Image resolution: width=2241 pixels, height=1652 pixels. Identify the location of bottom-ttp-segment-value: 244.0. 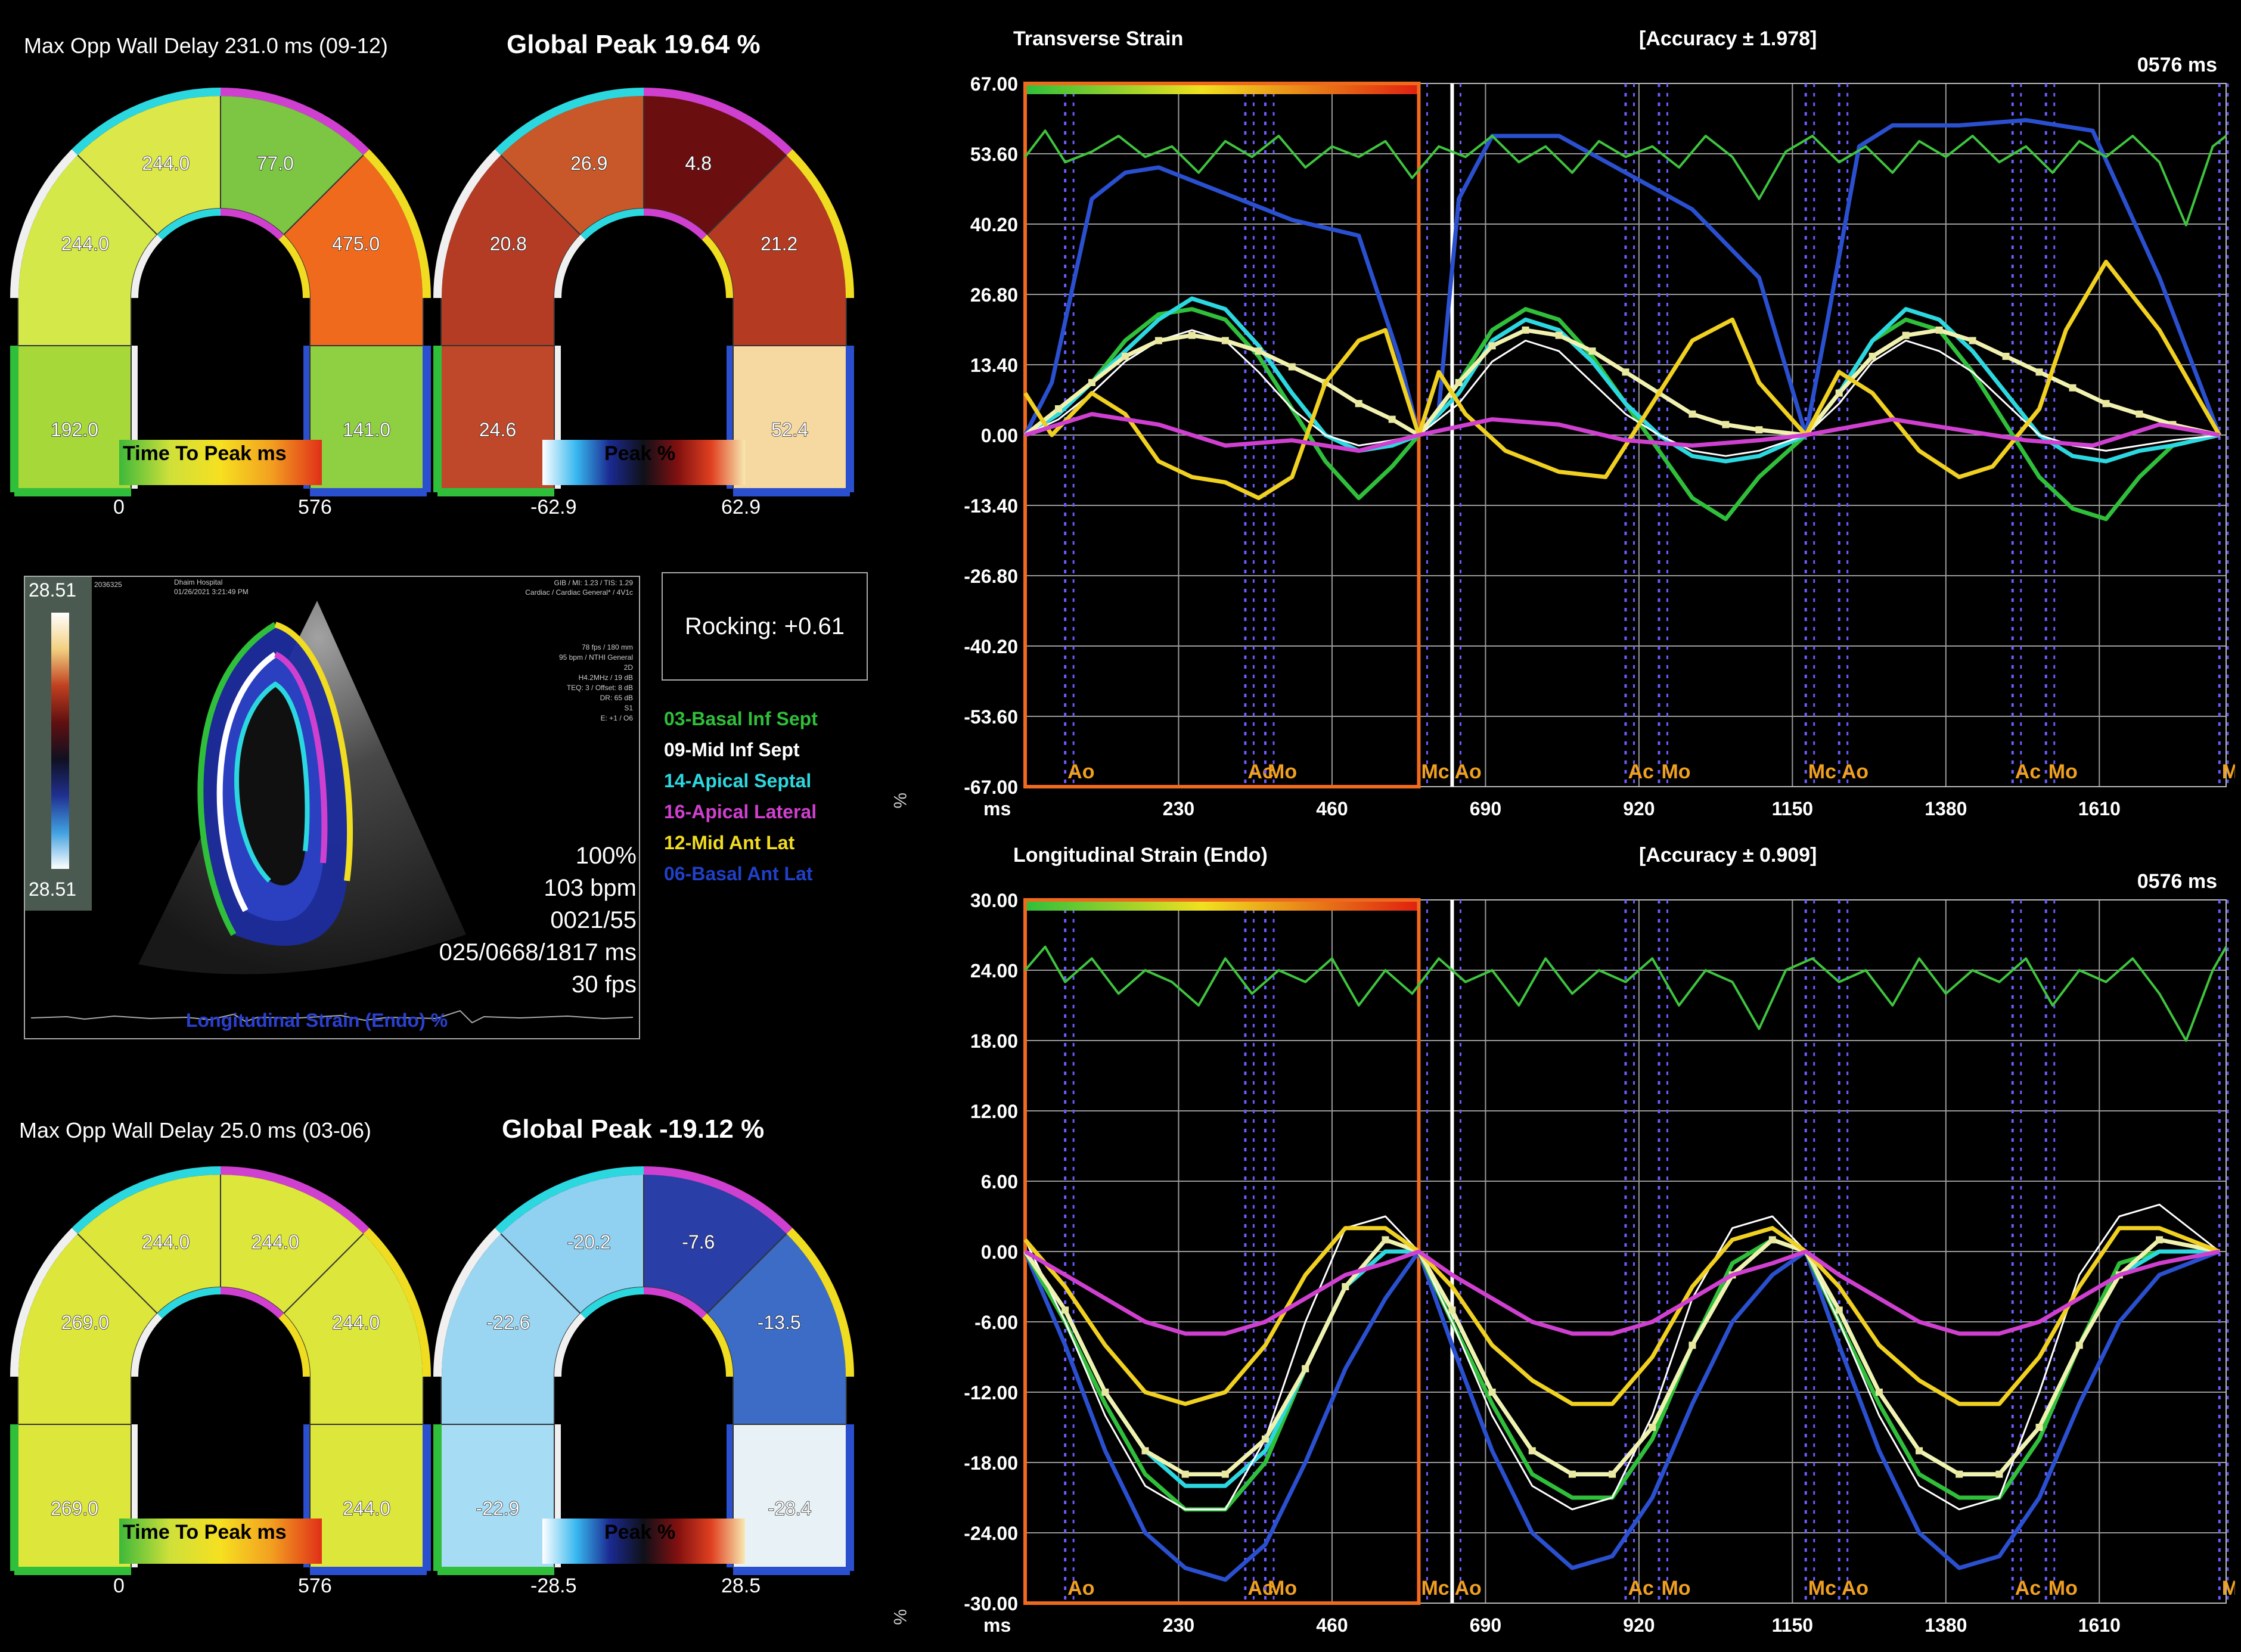
(367, 1508).